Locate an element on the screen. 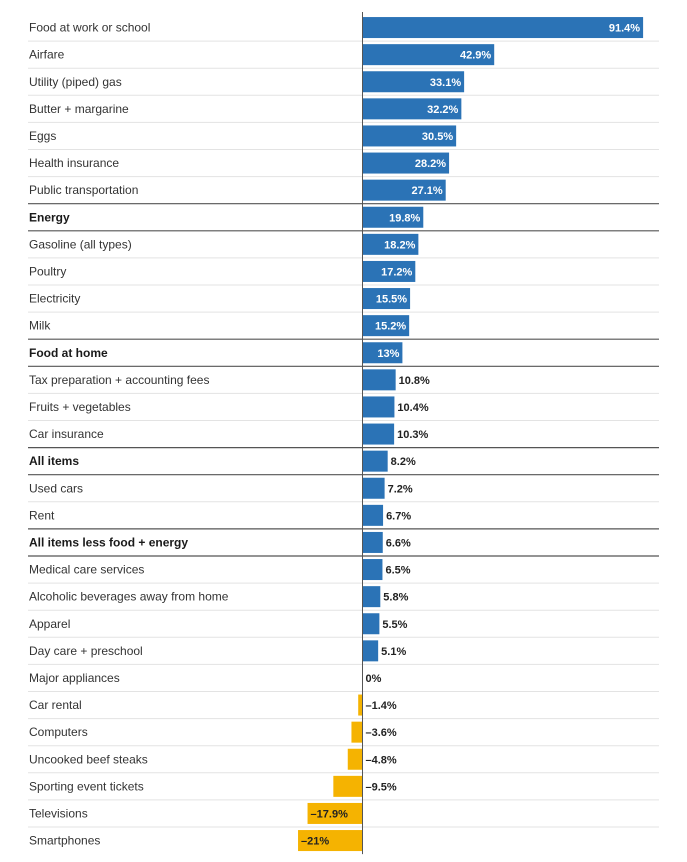 This screenshot has height=862, width=687. bar-apparel is located at coordinates (371, 624).